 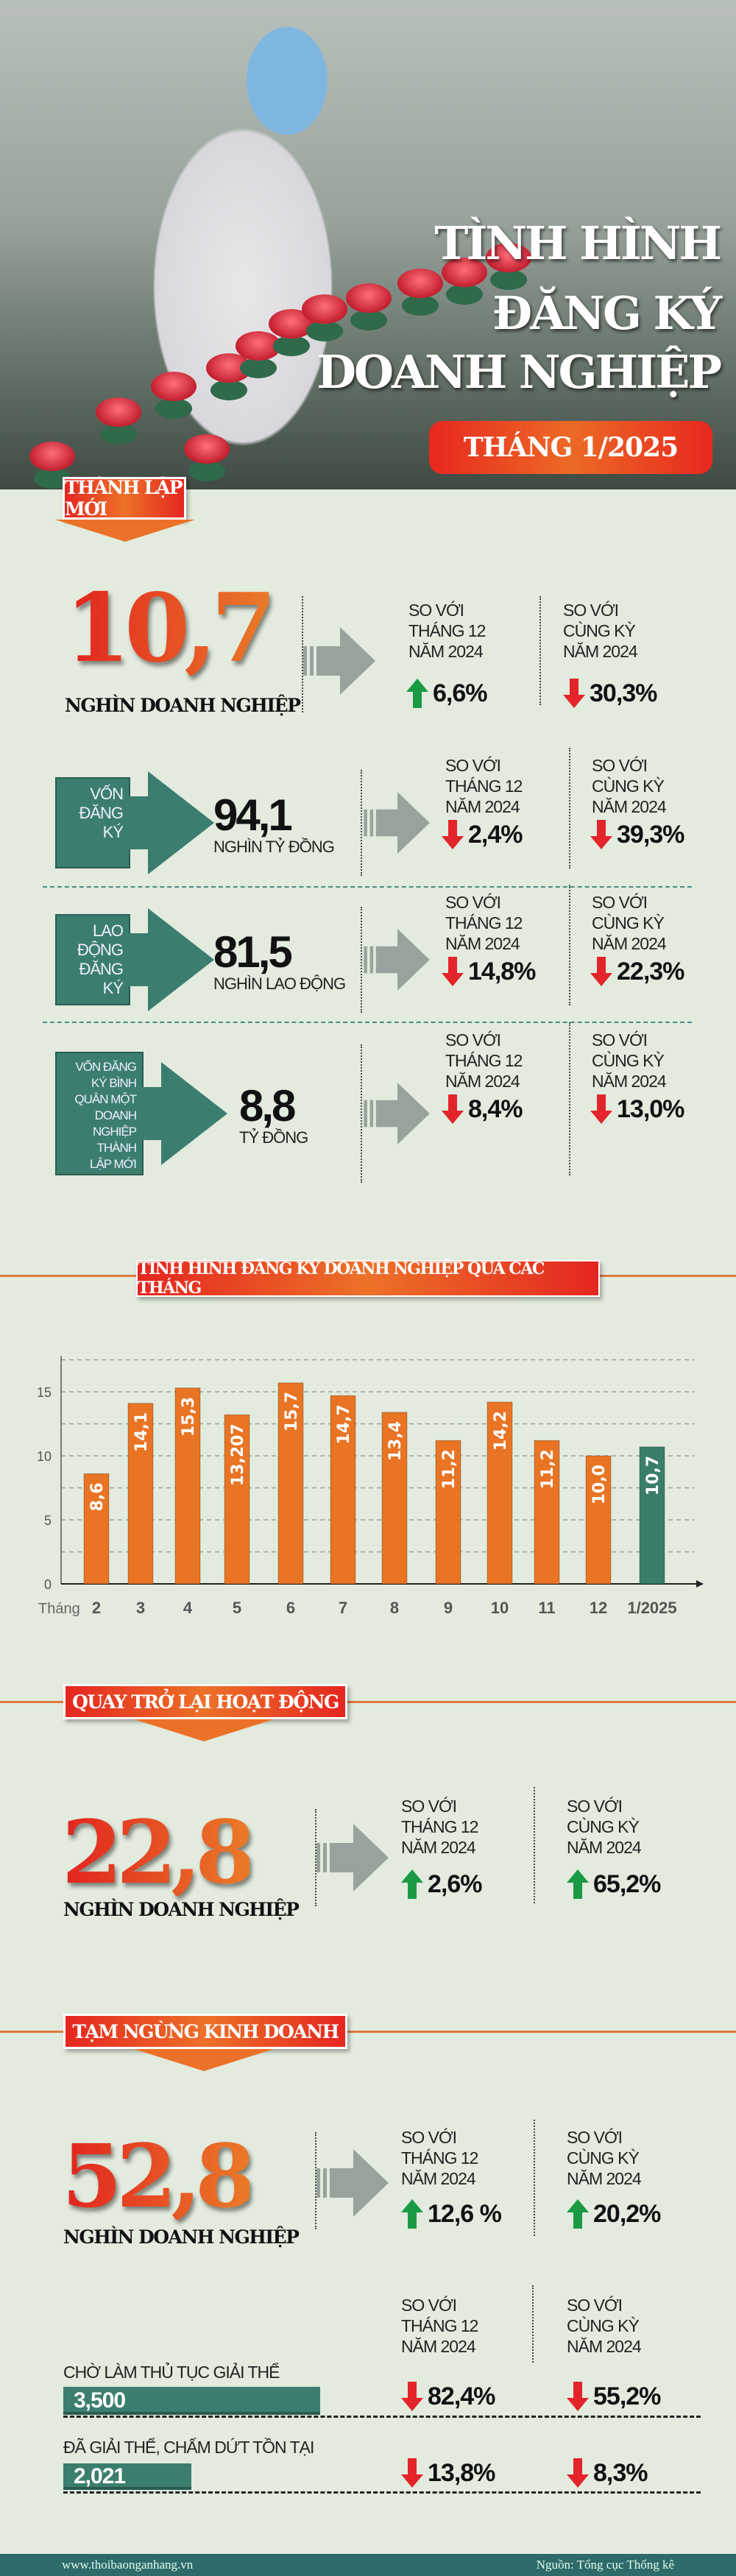 I want to click on dissolved-label: ĐÃ GIẢI THỂ, CHẤM DỨT TỒN TẠI, so click(x=188, y=2447).